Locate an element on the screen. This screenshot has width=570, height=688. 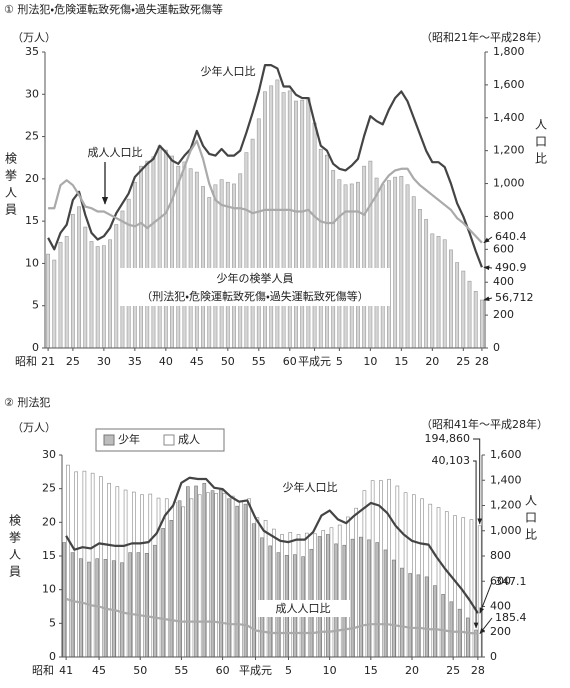
x-tick-label: 50 is located at coordinates (140, 670).